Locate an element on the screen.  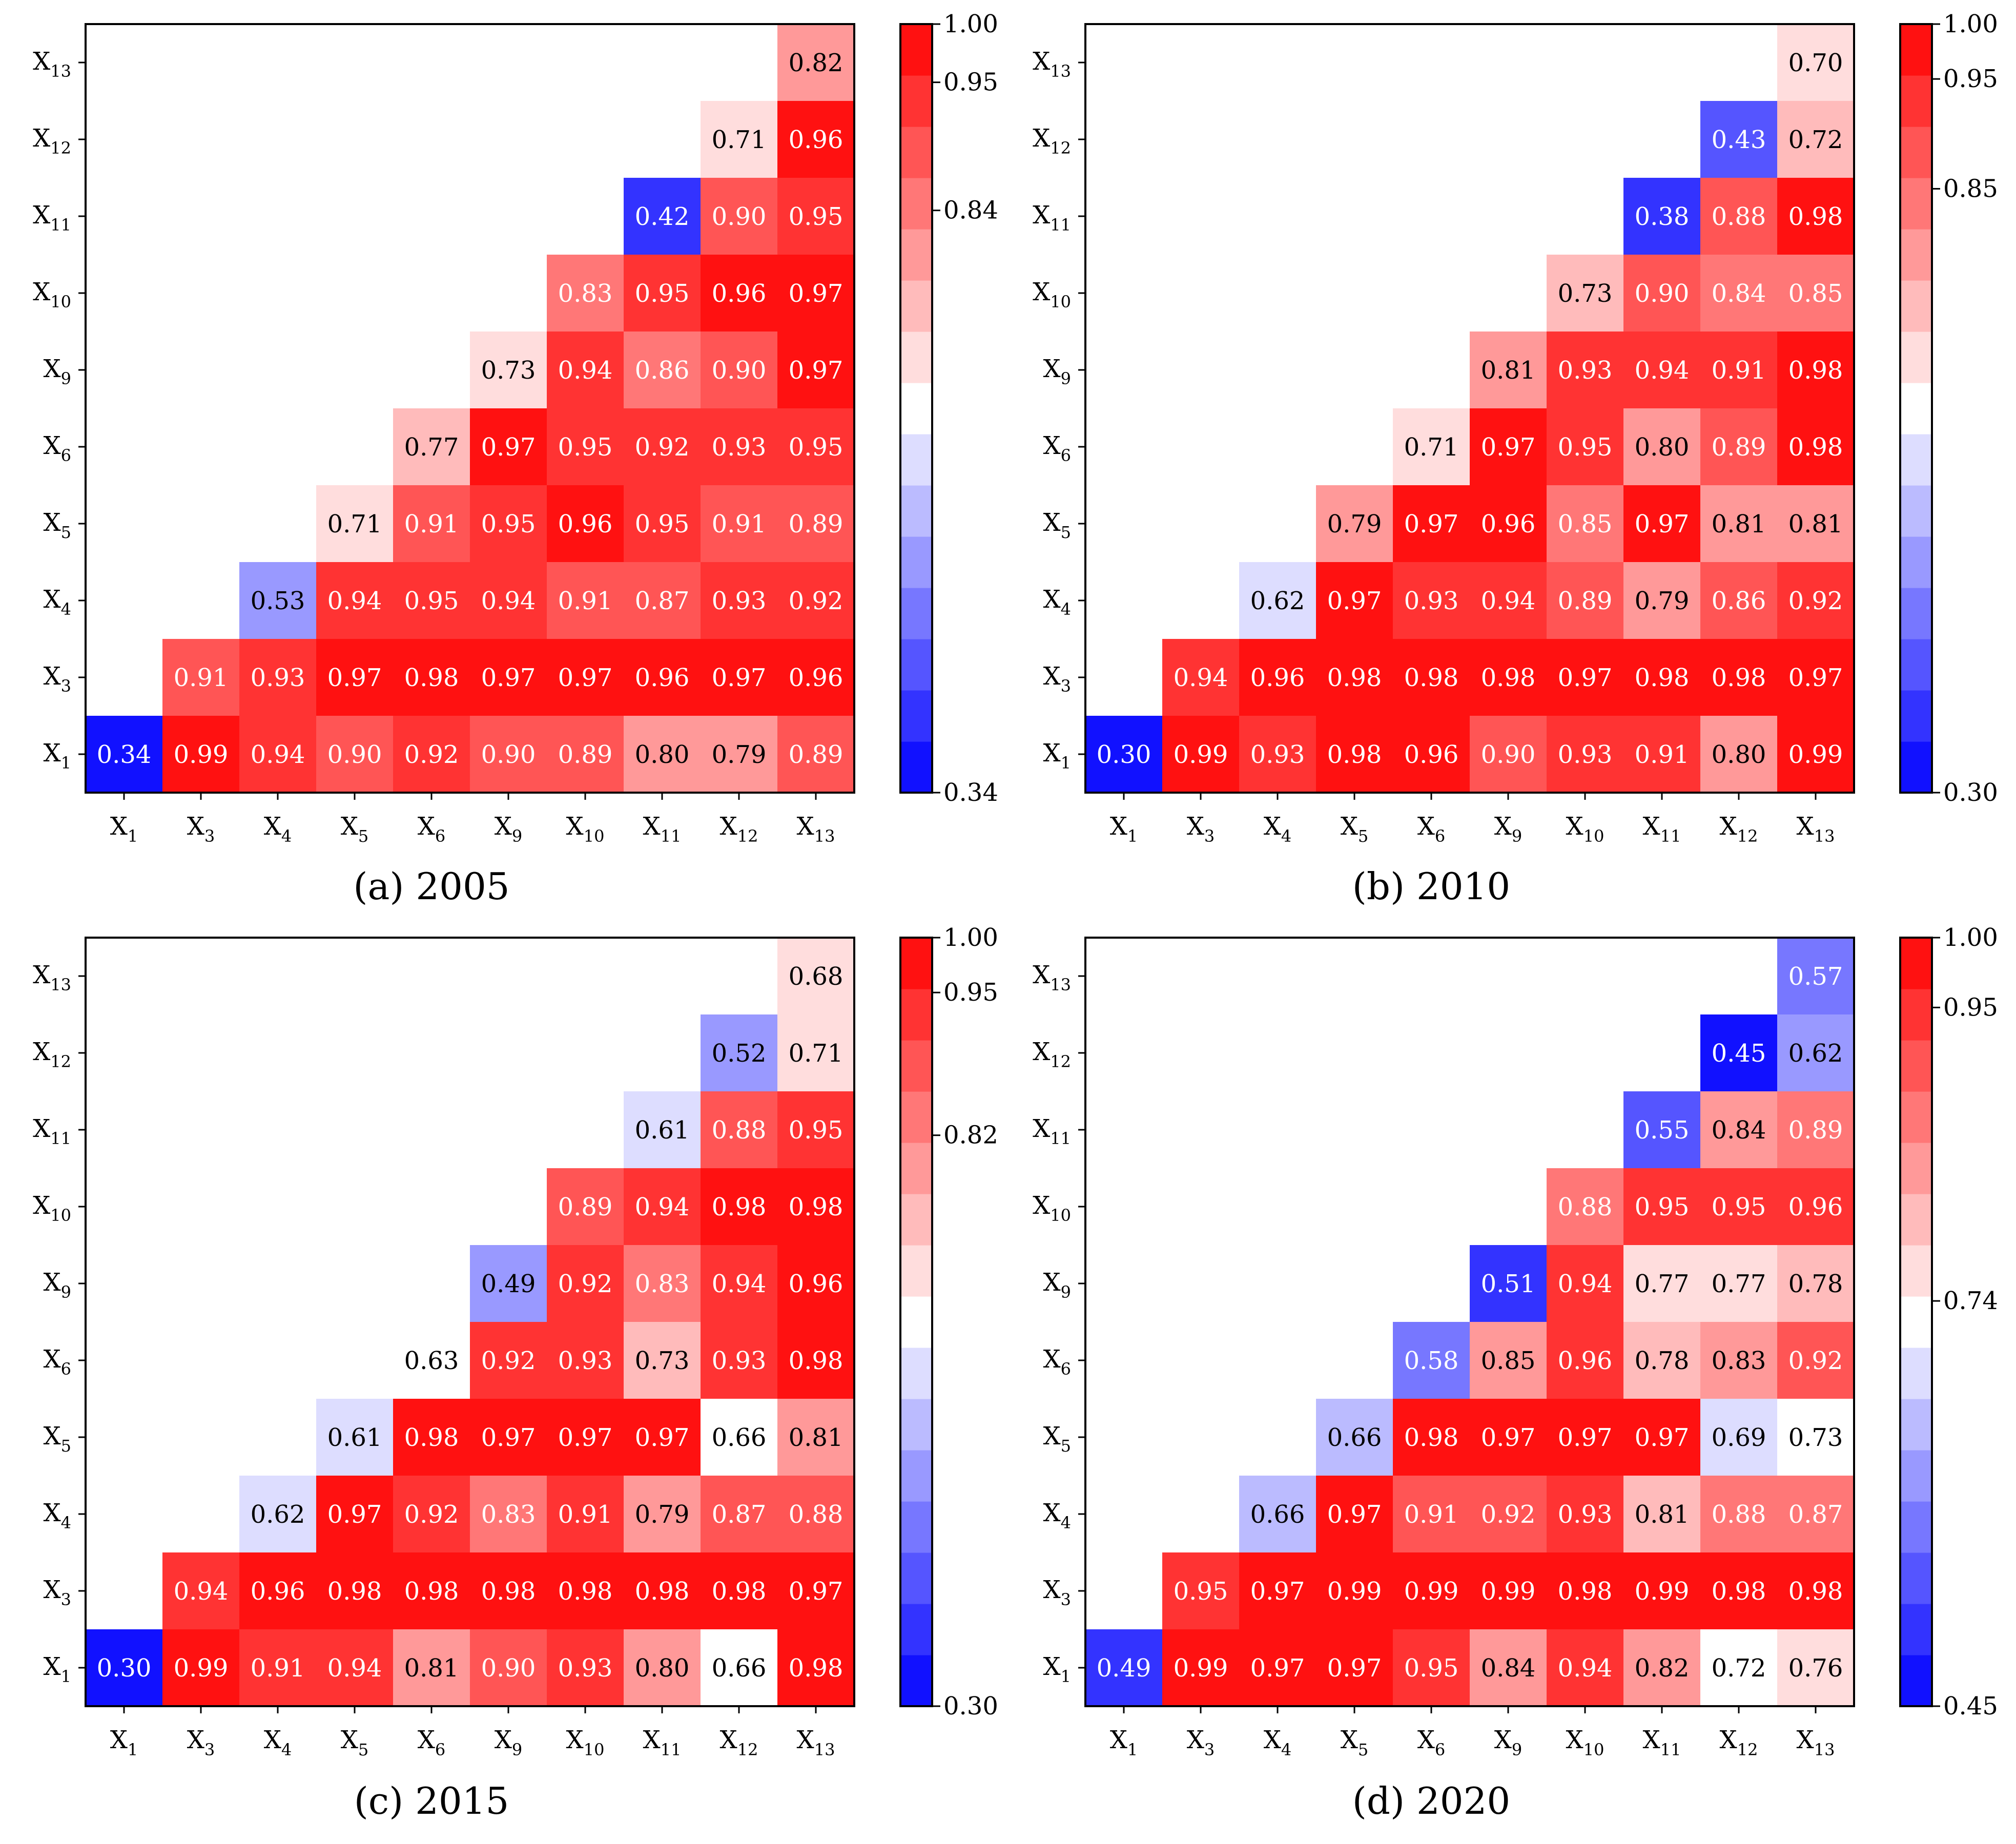
y-tick-label: X3 is located at coordinates (1057, 1592).